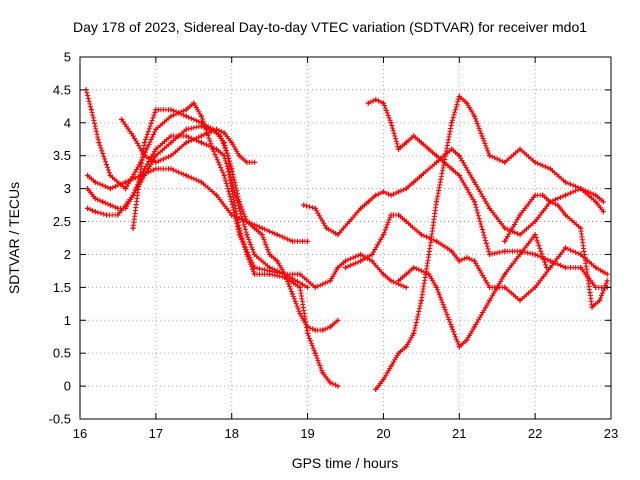  Describe the element at coordinates (62, 89) in the screenshot. I see `y-tick-label: 4.5` at that location.